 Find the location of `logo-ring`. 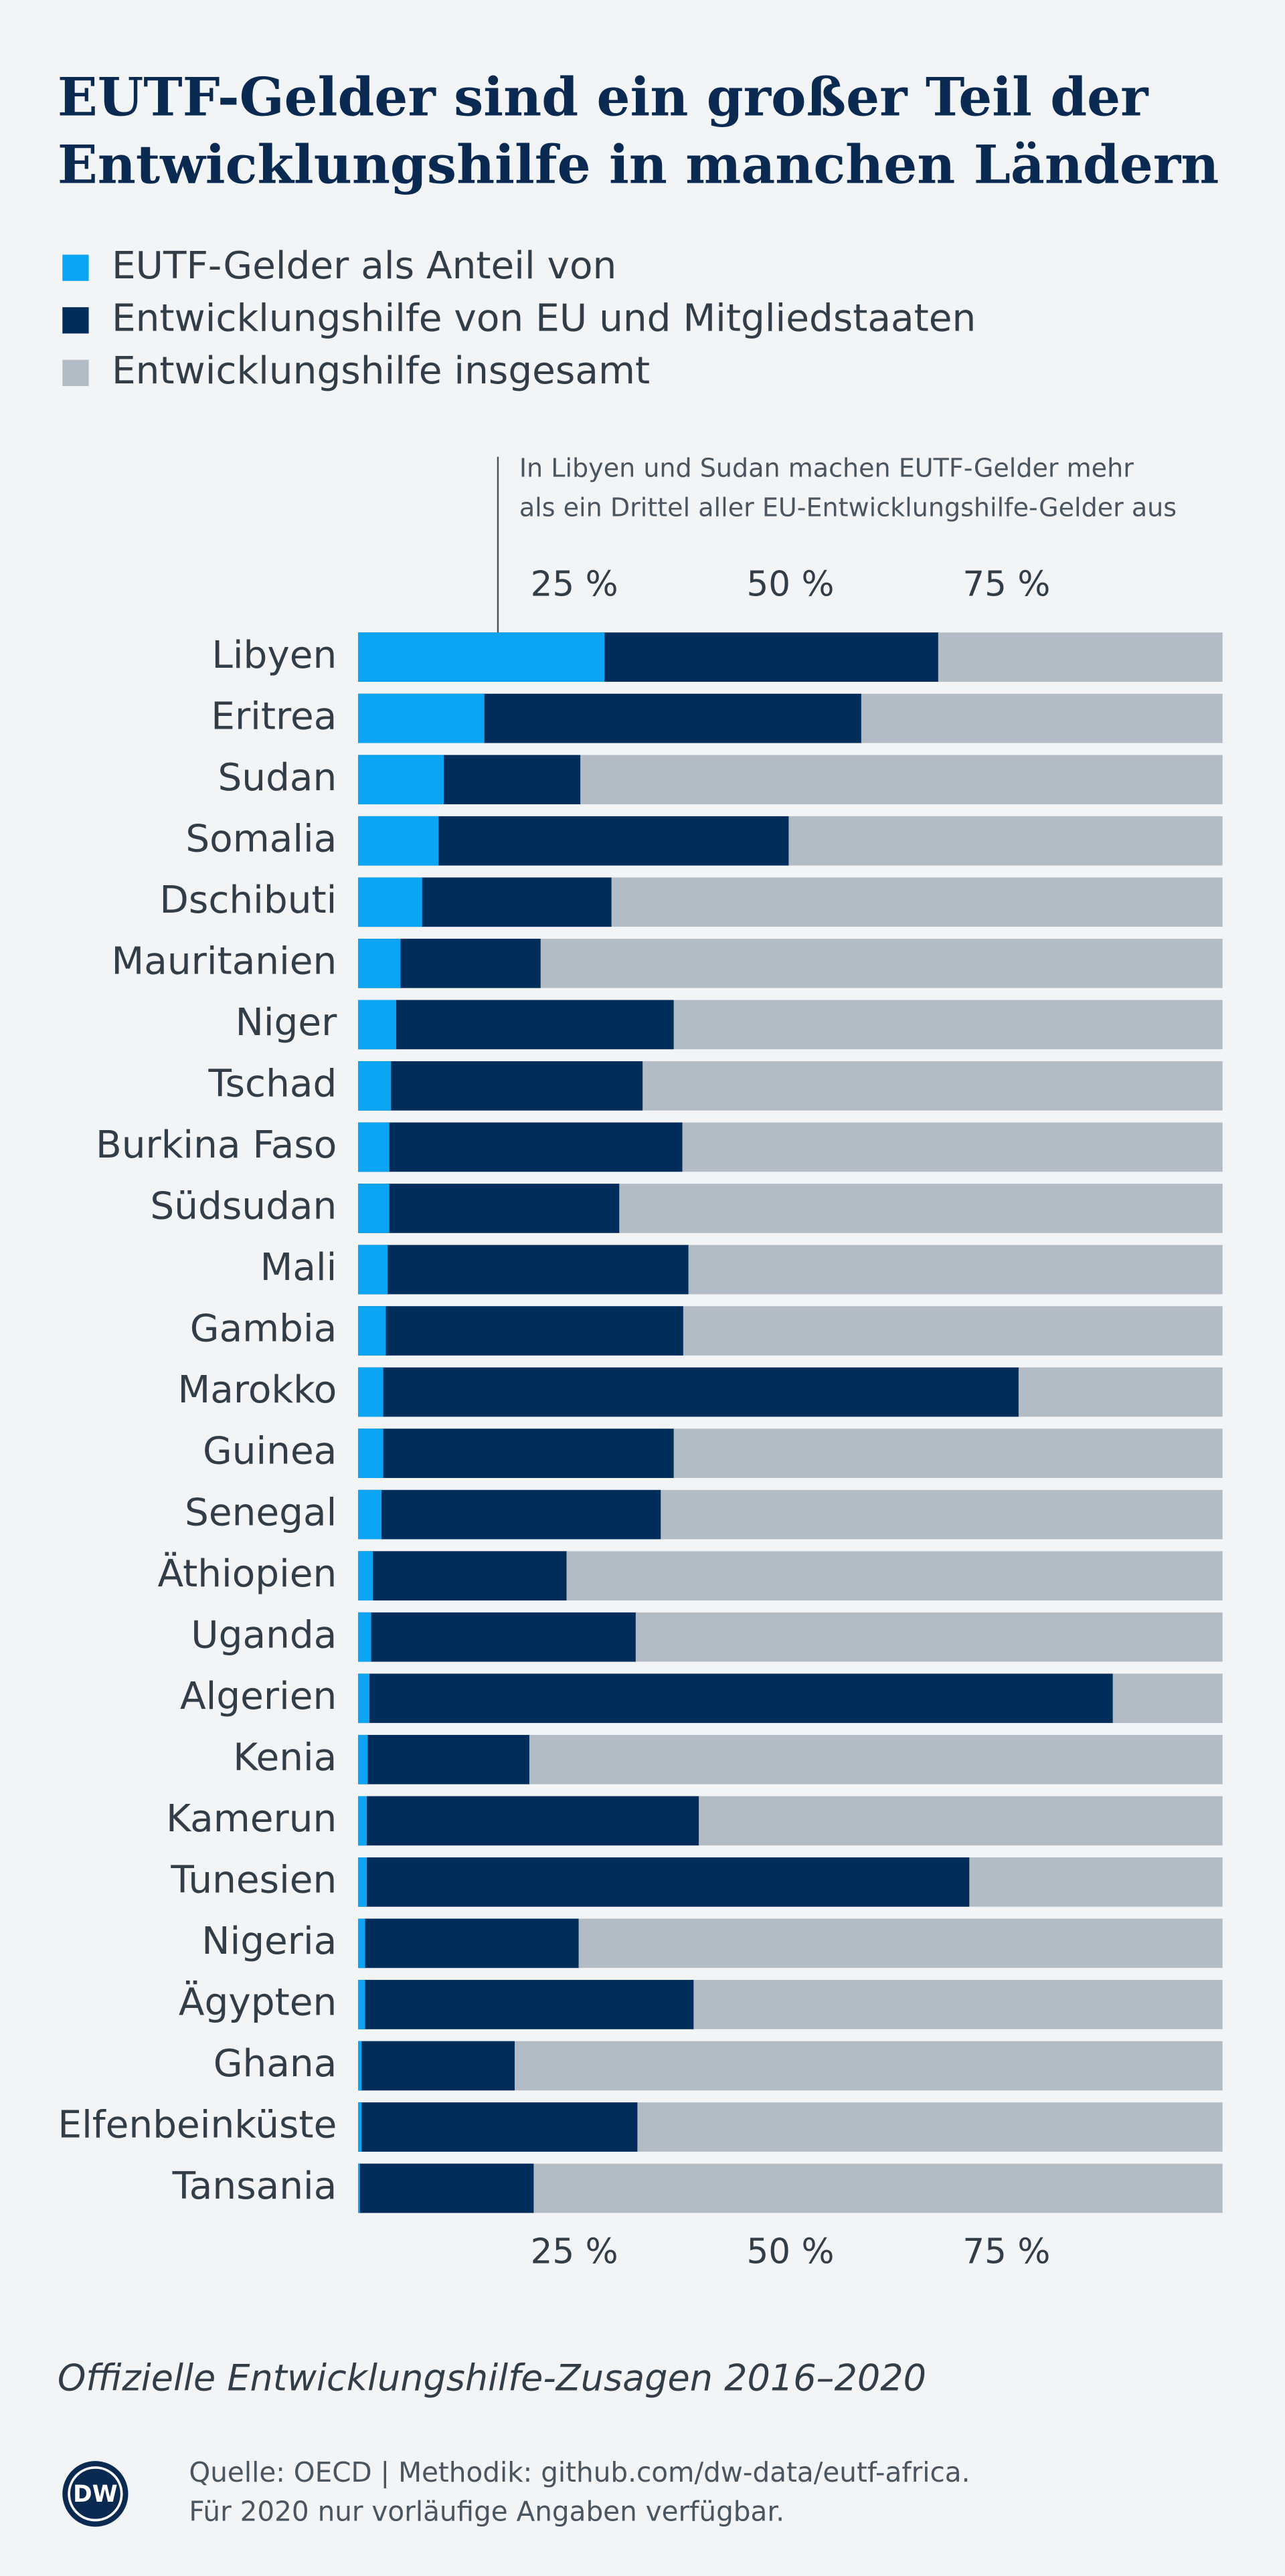

logo-ring is located at coordinates (96, 2494).